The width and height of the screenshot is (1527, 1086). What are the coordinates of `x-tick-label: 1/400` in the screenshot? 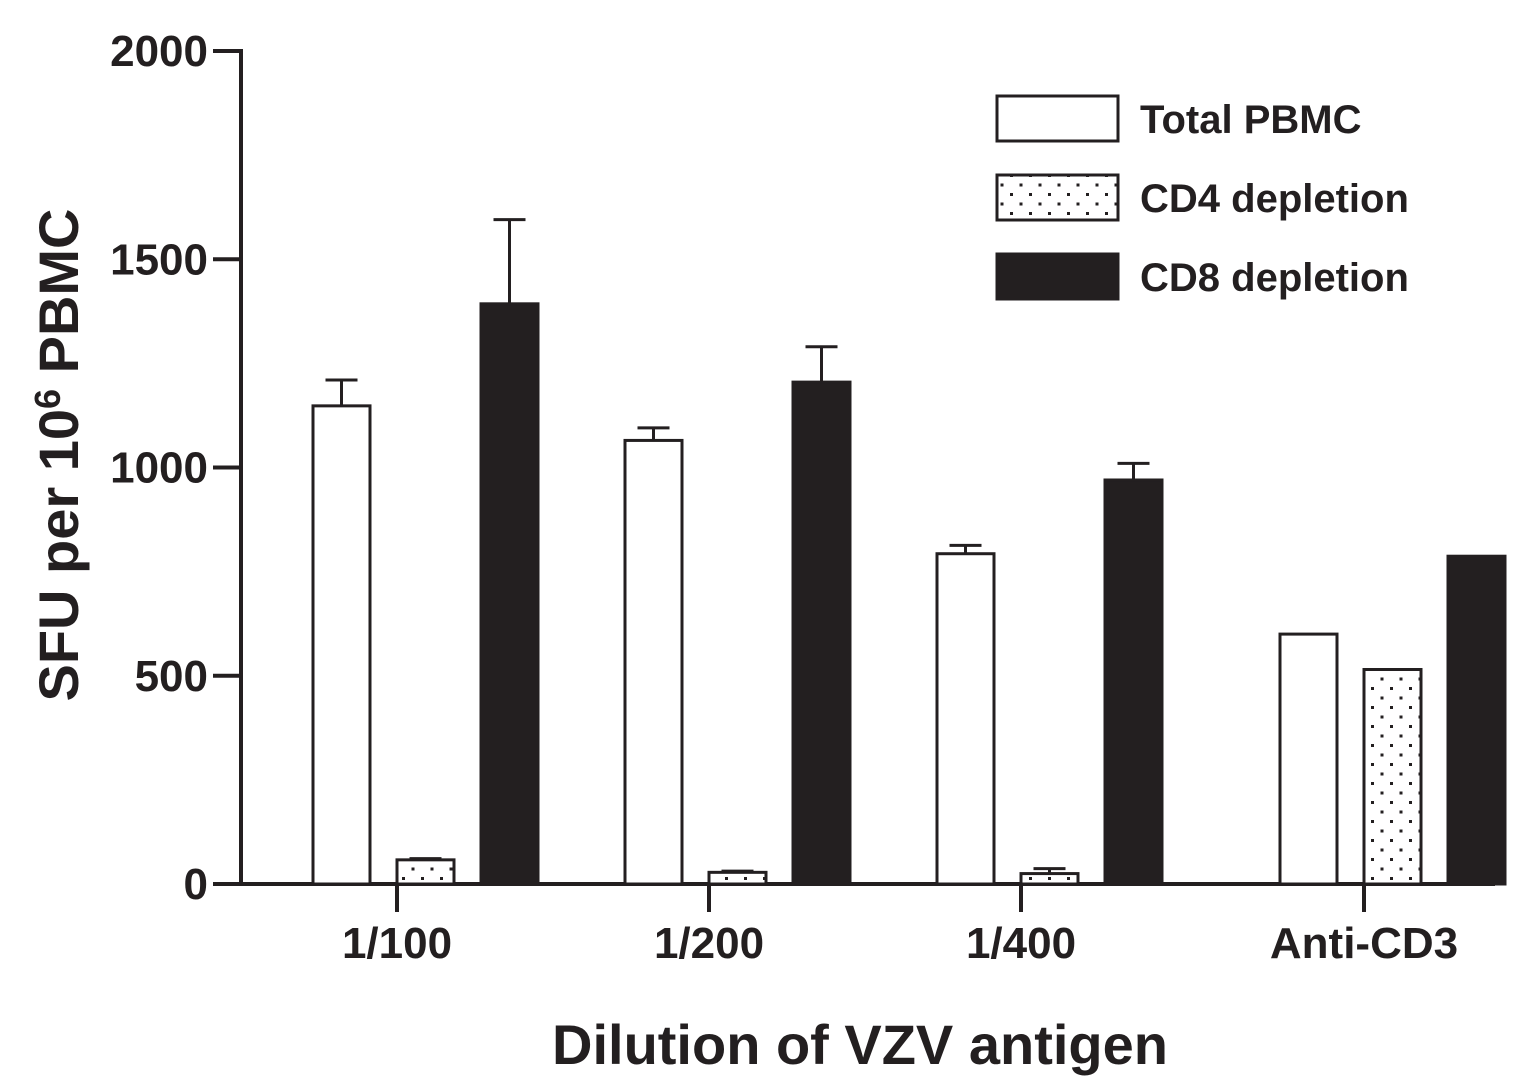 It's located at (1021, 943).